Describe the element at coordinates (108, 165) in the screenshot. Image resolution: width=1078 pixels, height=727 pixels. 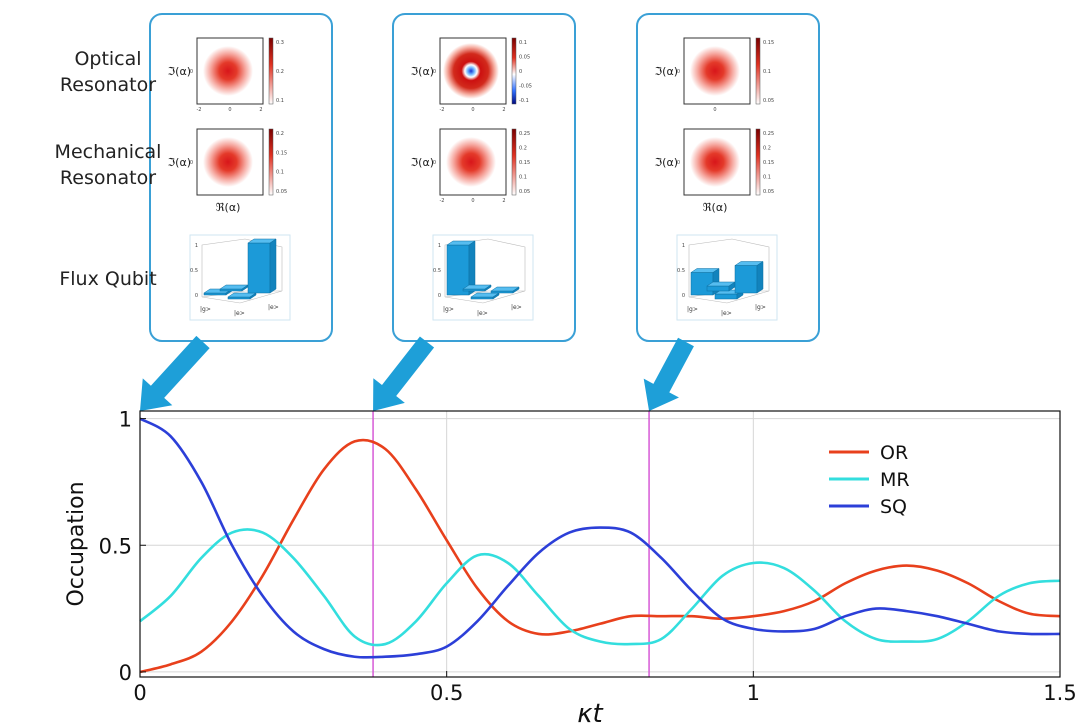
I see `row-label-mechanical-text: Mechanical Resonator` at that location.